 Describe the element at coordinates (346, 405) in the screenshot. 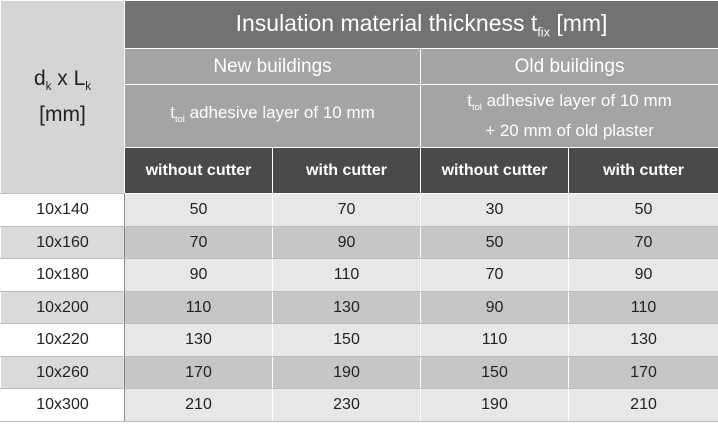

I see `table-cell: 230` at that location.